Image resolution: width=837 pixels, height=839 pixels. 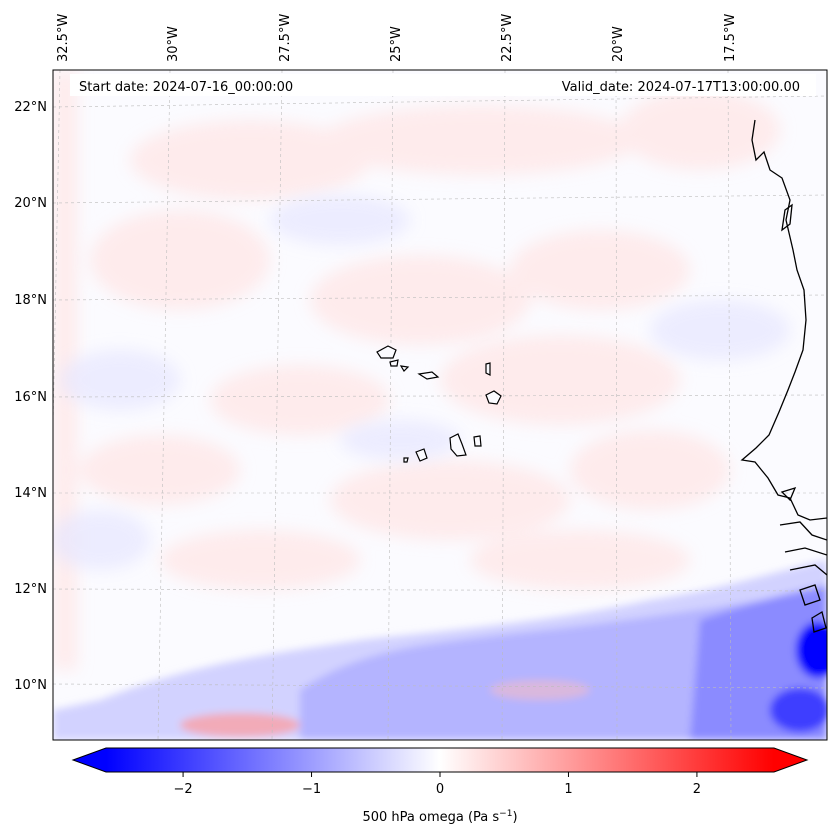 What do you see at coordinates (311, 789) in the screenshot?
I see `colorbar-tick-label: −1` at bounding box center [311, 789].